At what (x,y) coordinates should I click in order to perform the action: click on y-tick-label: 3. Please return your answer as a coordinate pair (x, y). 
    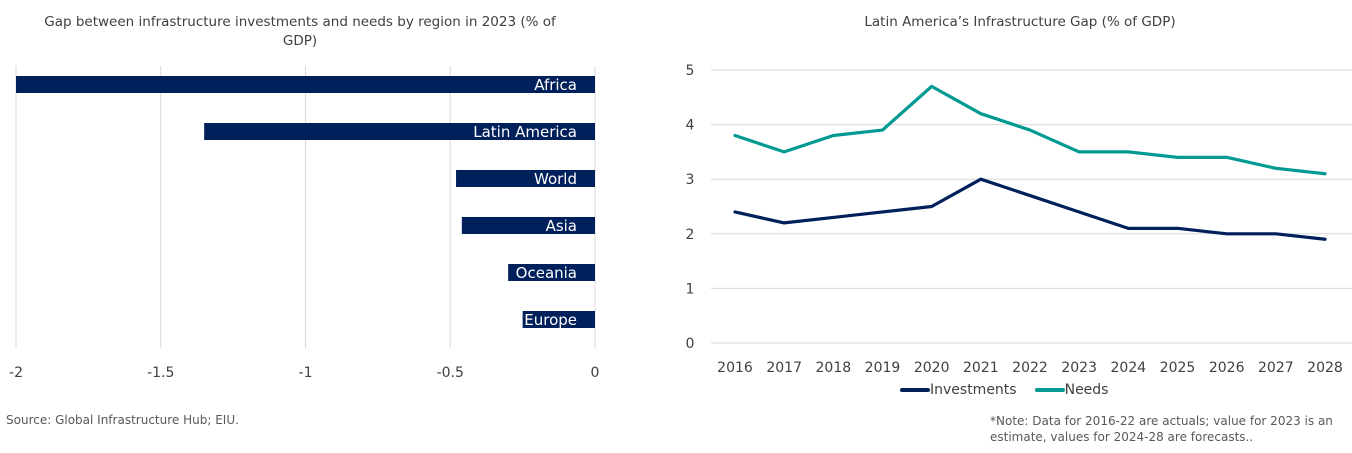
    Looking at the image, I should click on (690, 180).